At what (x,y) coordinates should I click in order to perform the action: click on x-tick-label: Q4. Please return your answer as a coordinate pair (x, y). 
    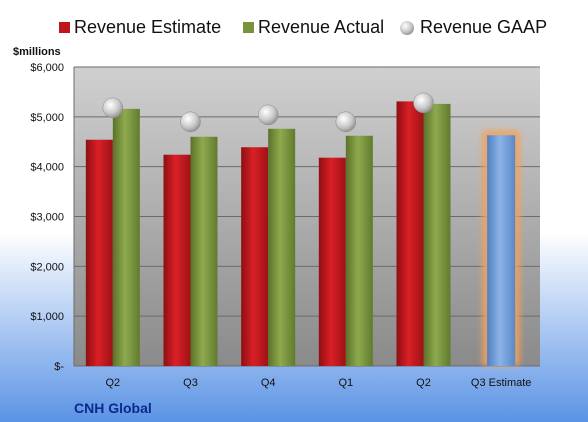
    Looking at the image, I should click on (268, 383).